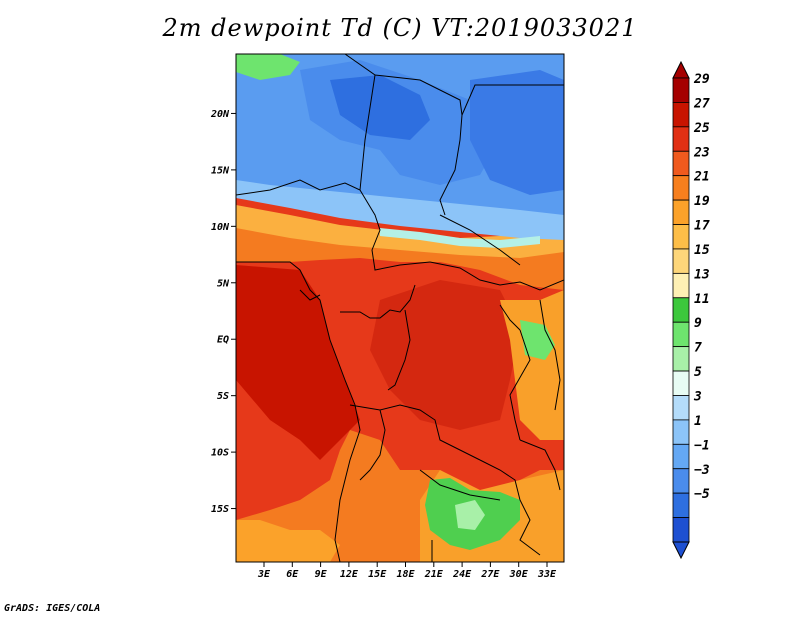 This screenshot has height=618, width=800. Describe the element at coordinates (264, 574) in the screenshot. I see `lon-tick-label: 3E` at that location.